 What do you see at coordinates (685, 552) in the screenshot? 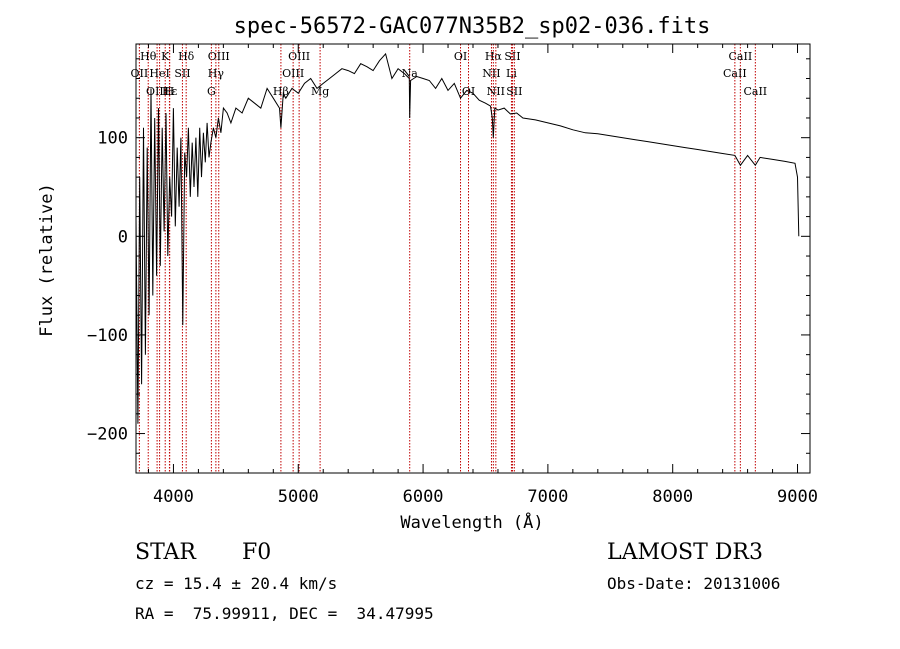
I see `survey-name: LAMOST DR3` at bounding box center [685, 552].